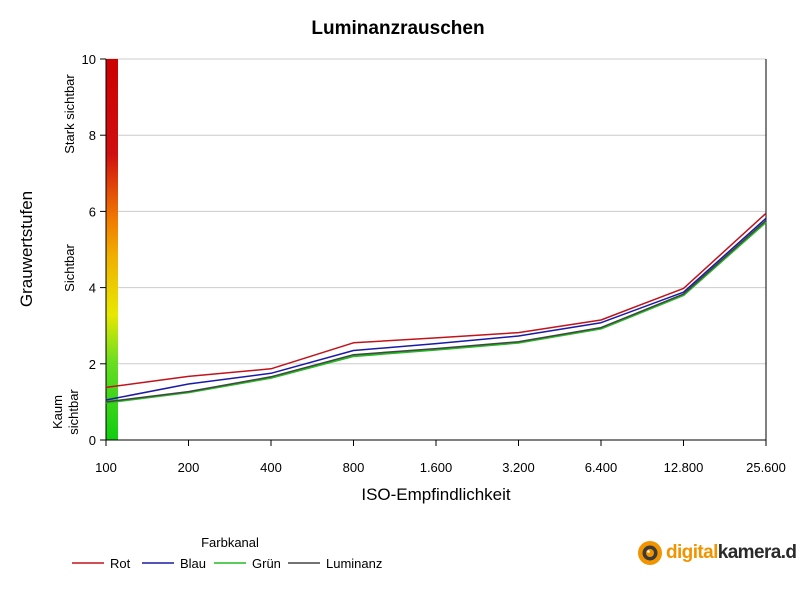 The height and width of the screenshot is (600, 797). Describe the element at coordinates (94, 250) in the screenshot. I see `y-tick-labels: 0 2 4 6 8 10` at that location.